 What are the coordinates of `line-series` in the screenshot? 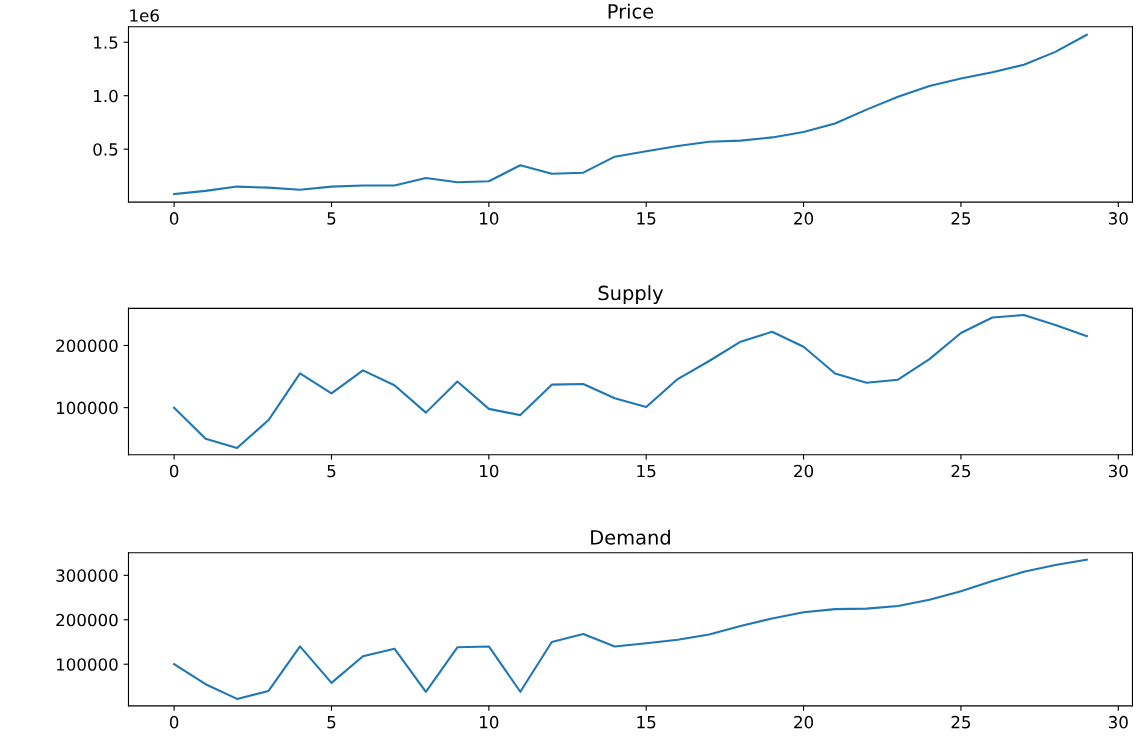 It's located at (630, 381).